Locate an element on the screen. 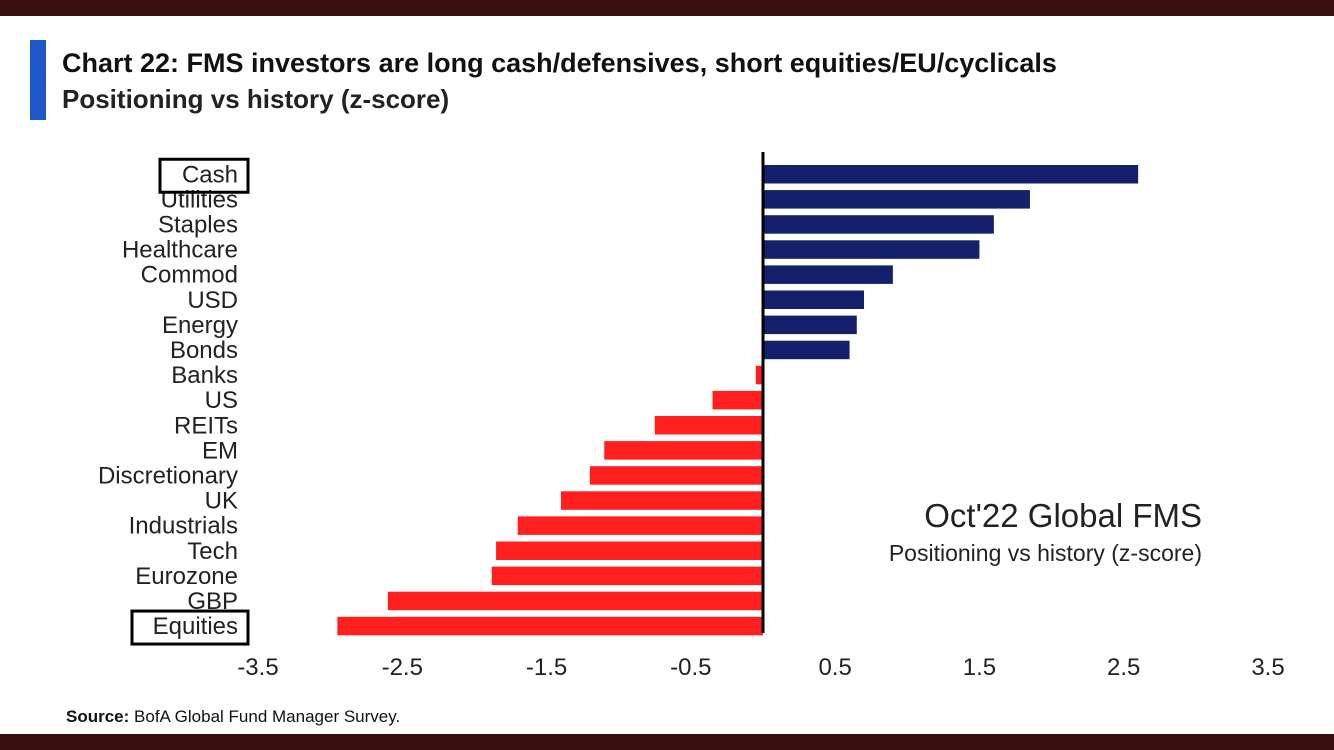 The height and width of the screenshot is (750, 1334). category-label-banks: Banks is located at coordinates (204, 375).